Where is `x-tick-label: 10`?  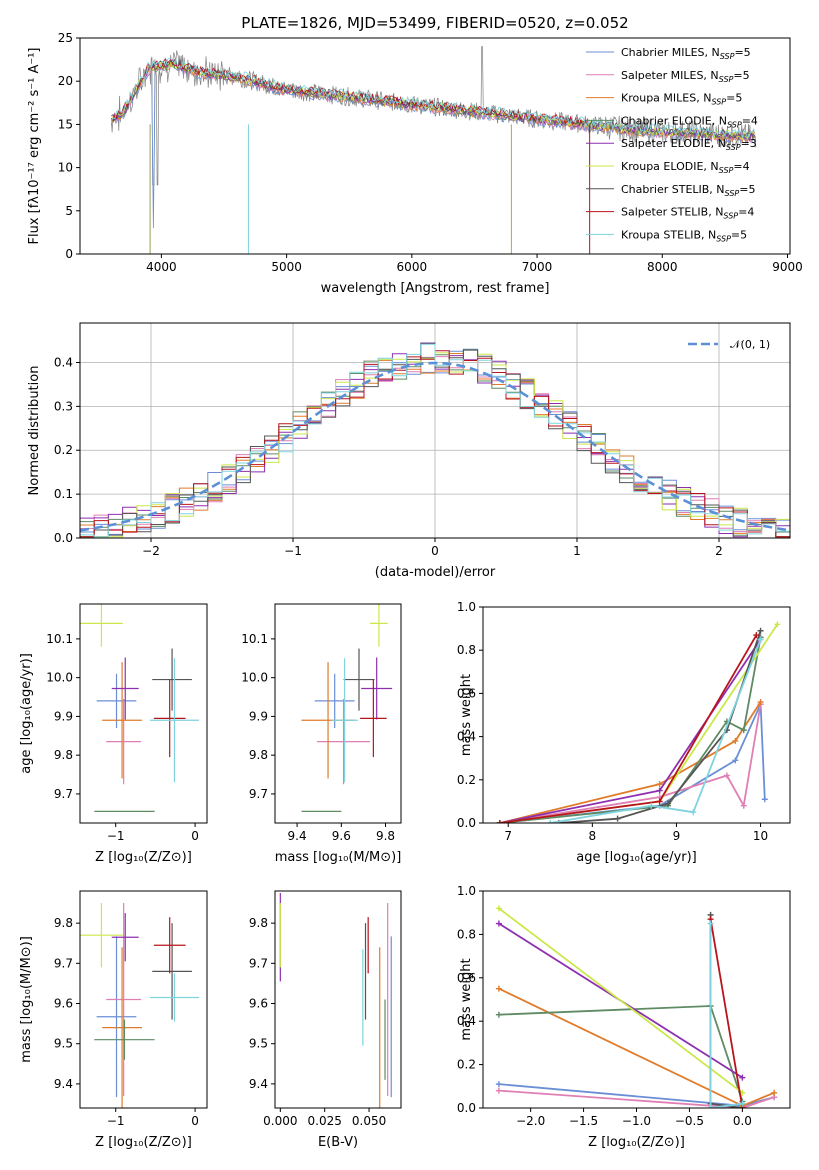
x-tick-label: 10 is located at coordinates (760, 836).